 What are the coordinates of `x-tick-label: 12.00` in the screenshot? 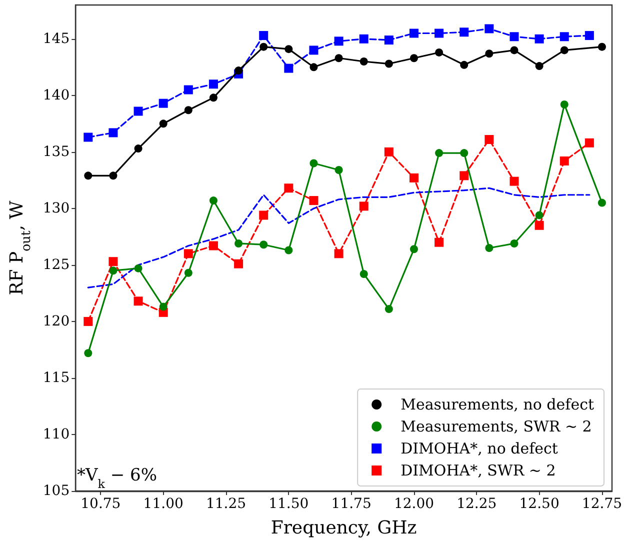 It's located at (414, 504).